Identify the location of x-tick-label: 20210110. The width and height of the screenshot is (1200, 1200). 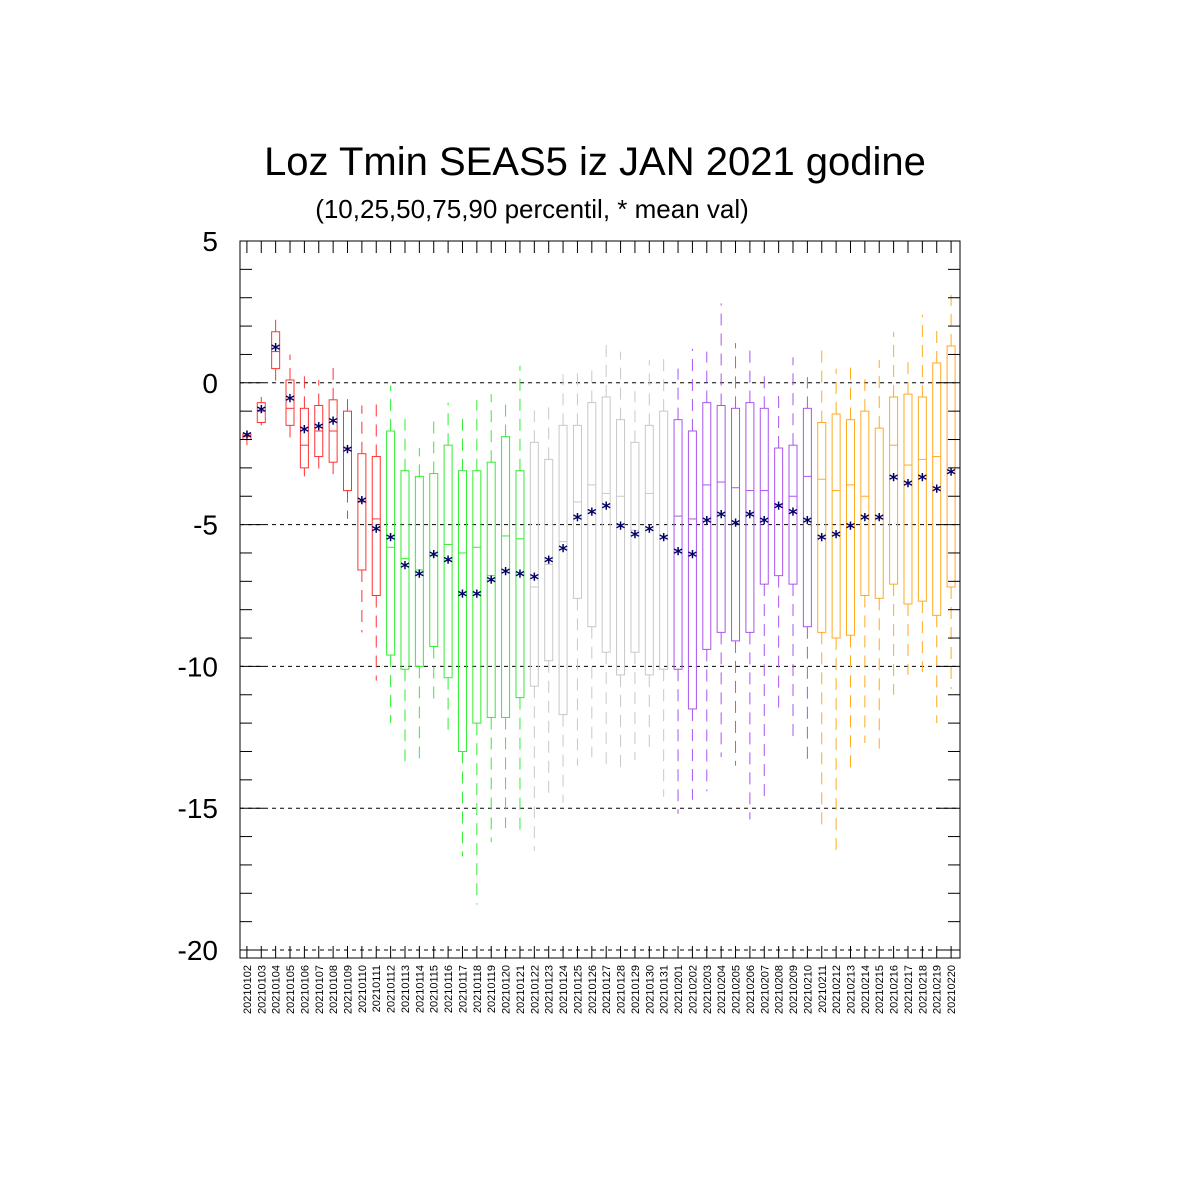
(363, 989).